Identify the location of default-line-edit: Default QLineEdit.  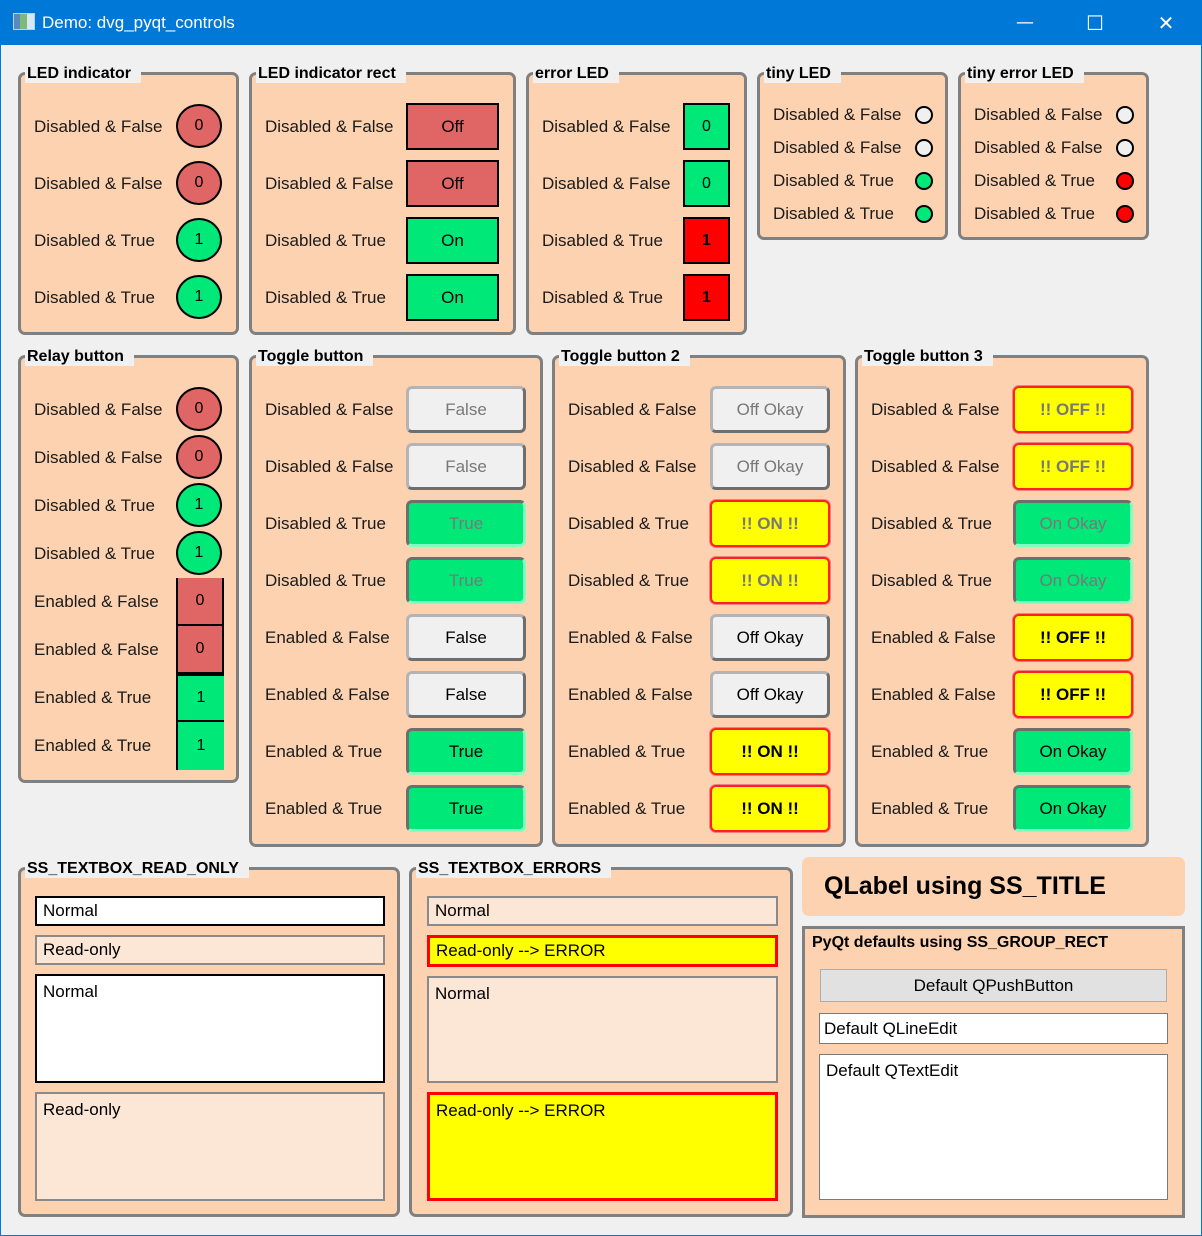
(993, 1028).